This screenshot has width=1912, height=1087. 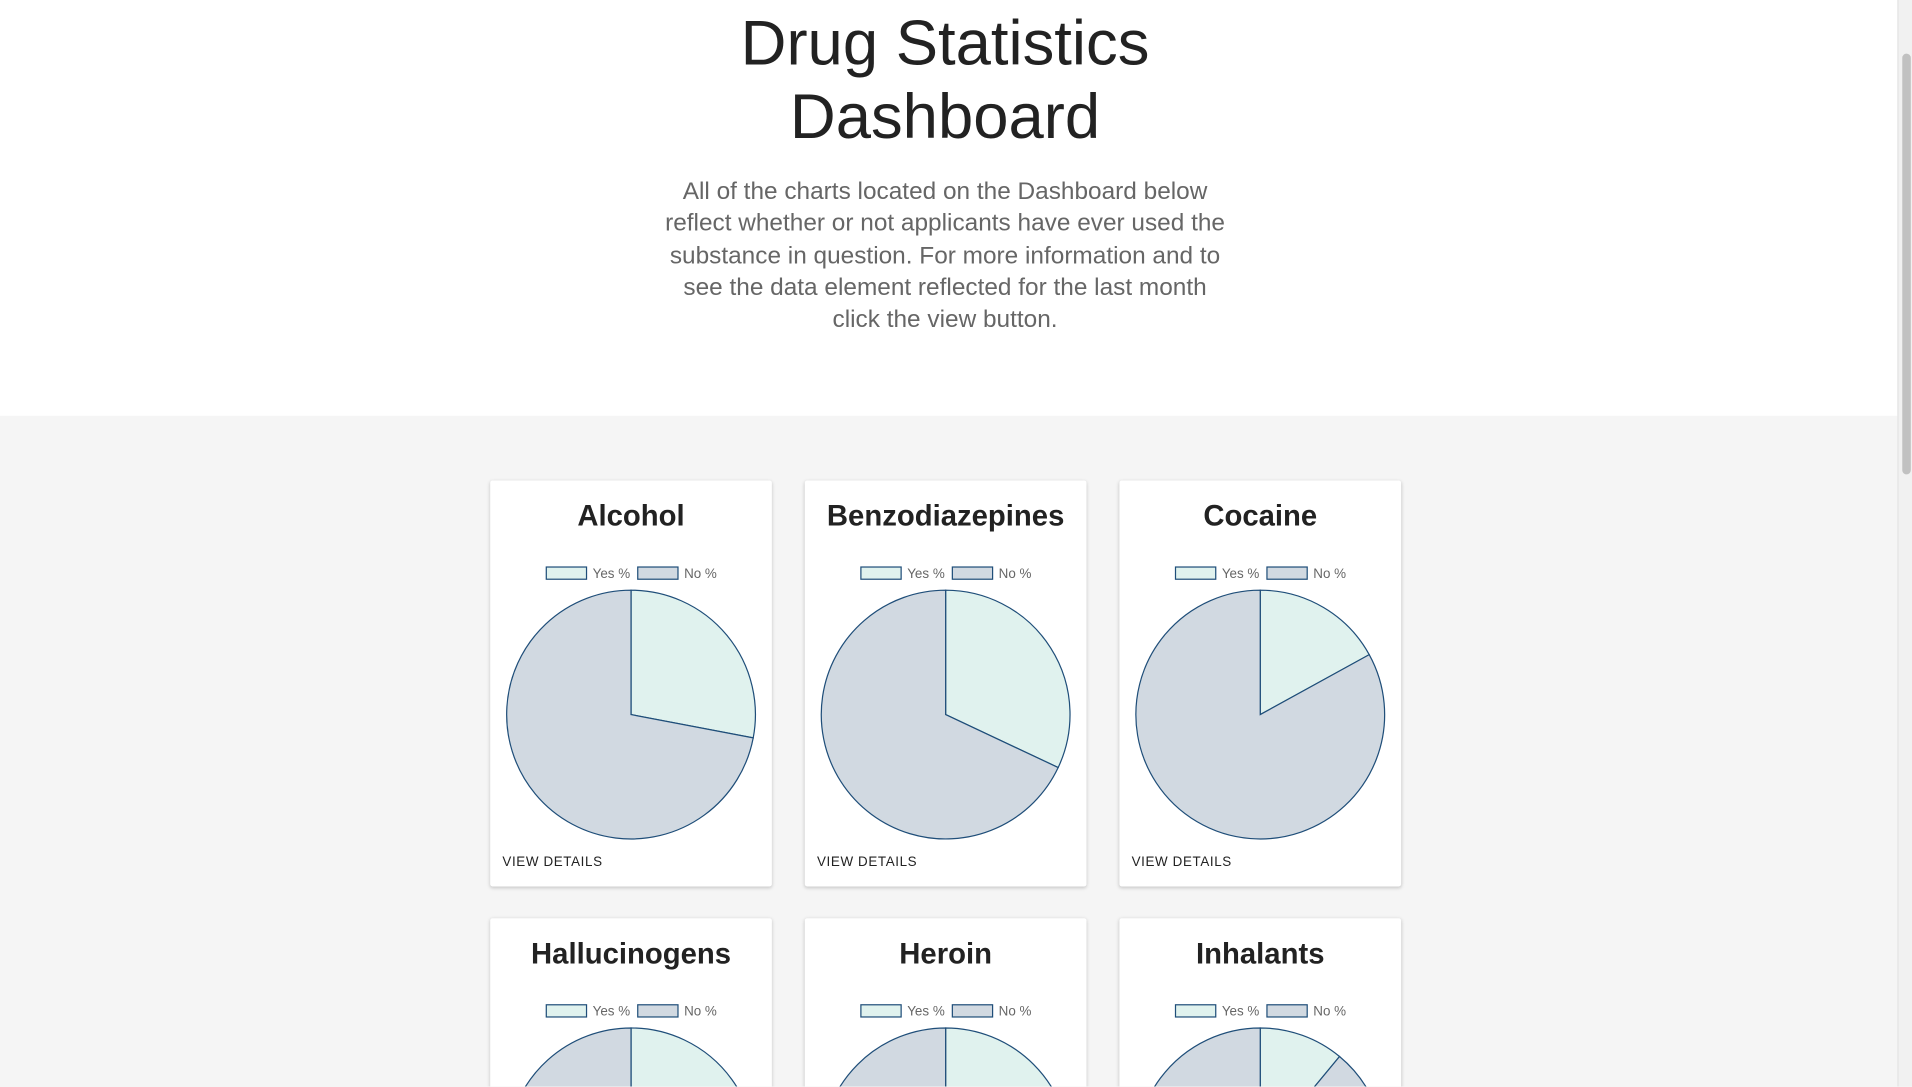 What do you see at coordinates (1260, 954) in the screenshot?
I see `card-title: Inhalants` at bounding box center [1260, 954].